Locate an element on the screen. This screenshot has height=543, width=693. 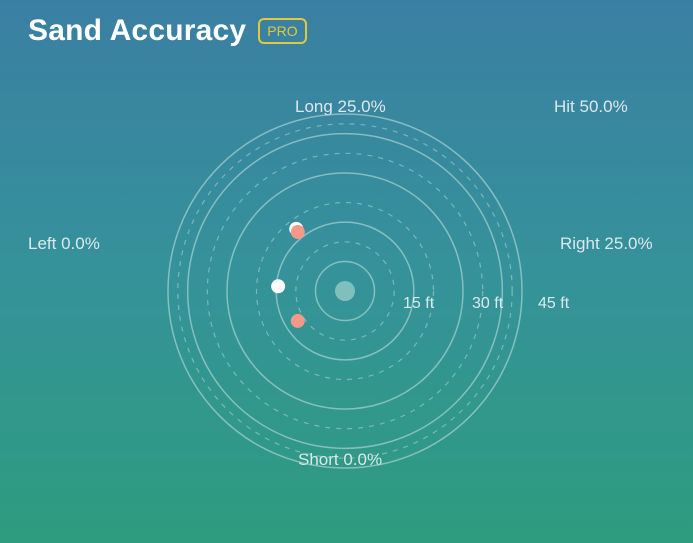
ring-label-15ft: 15 ft is located at coordinates (419, 303).